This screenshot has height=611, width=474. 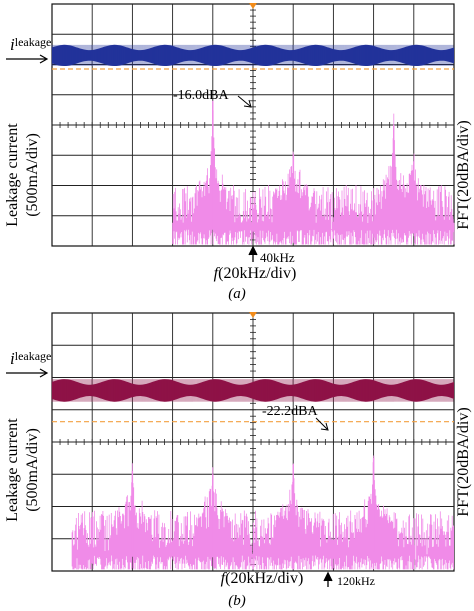 I want to click on panel-a-xlabel: f(20kHz/div), so click(x=255, y=273).